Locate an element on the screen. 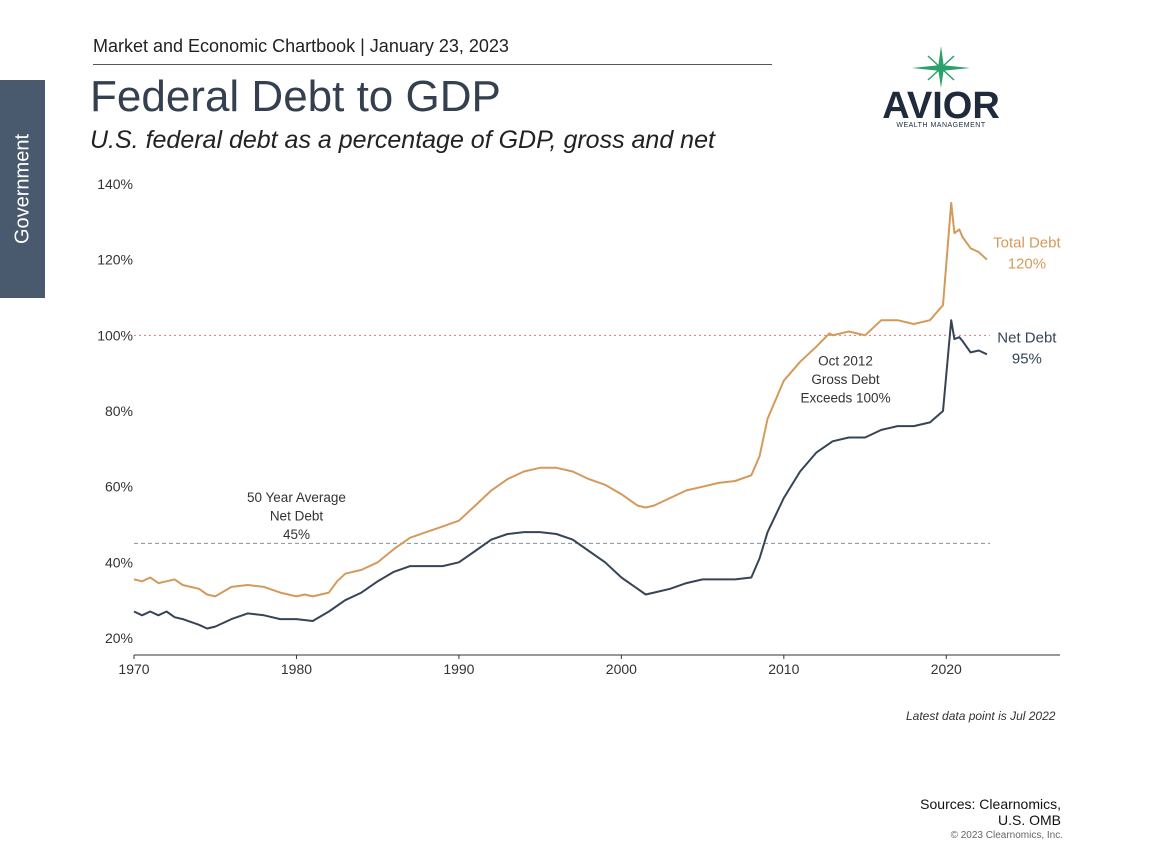 The width and height of the screenshot is (1152, 864). y-tick-label: 80% is located at coordinates (119, 411).